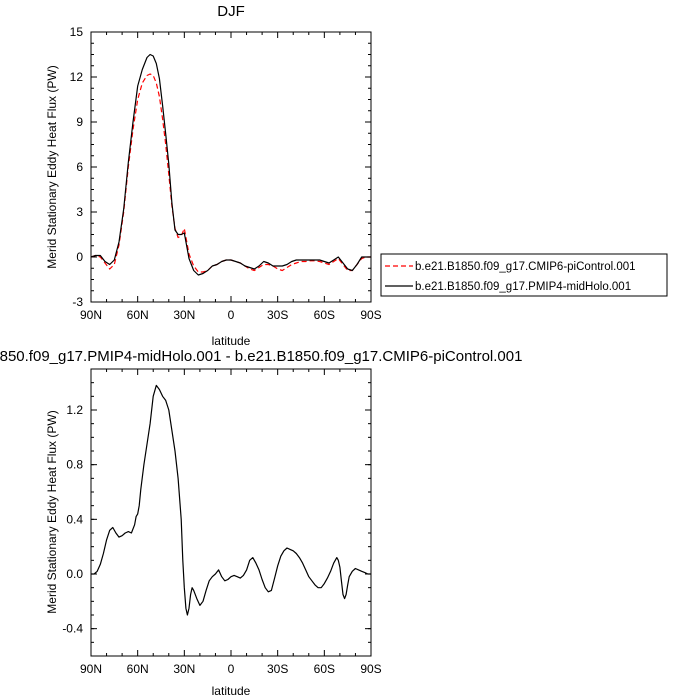 The height and width of the screenshot is (700, 700). Describe the element at coordinates (79, 212) in the screenshot. I see `y-tick-label: 3` at that location.